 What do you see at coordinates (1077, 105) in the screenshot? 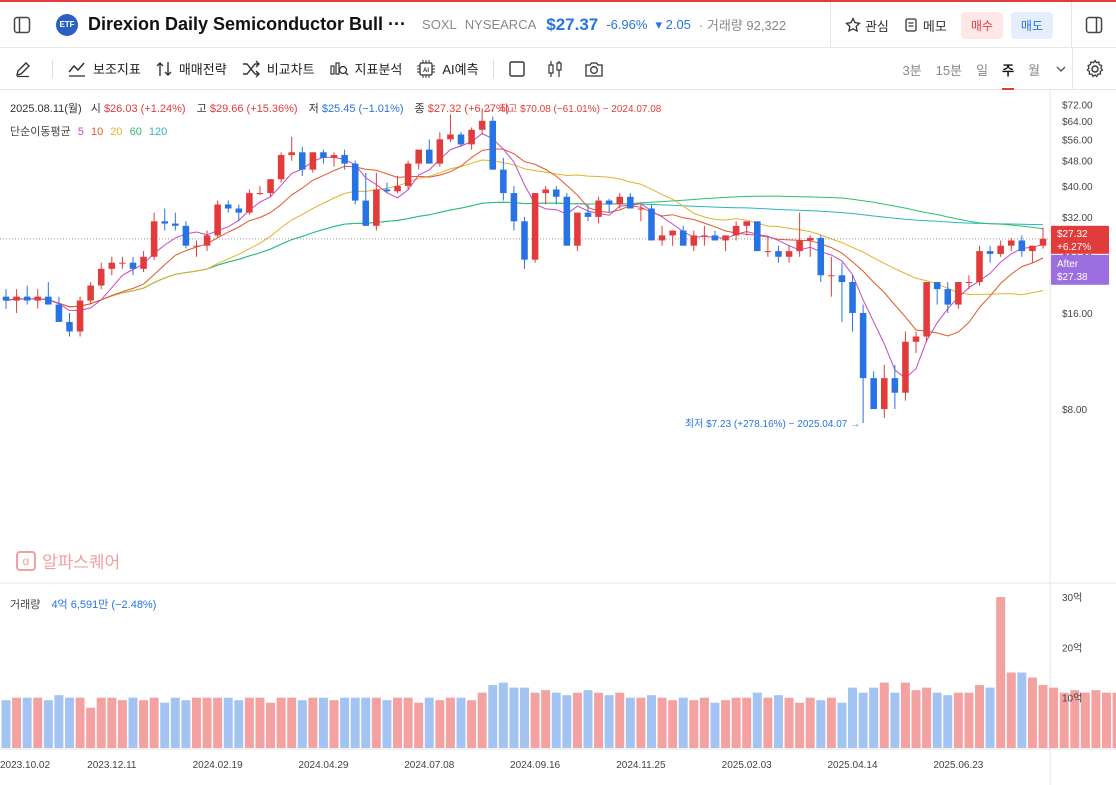
I see `price-tick-label: $72.00` at bounding box center [1077, 105].